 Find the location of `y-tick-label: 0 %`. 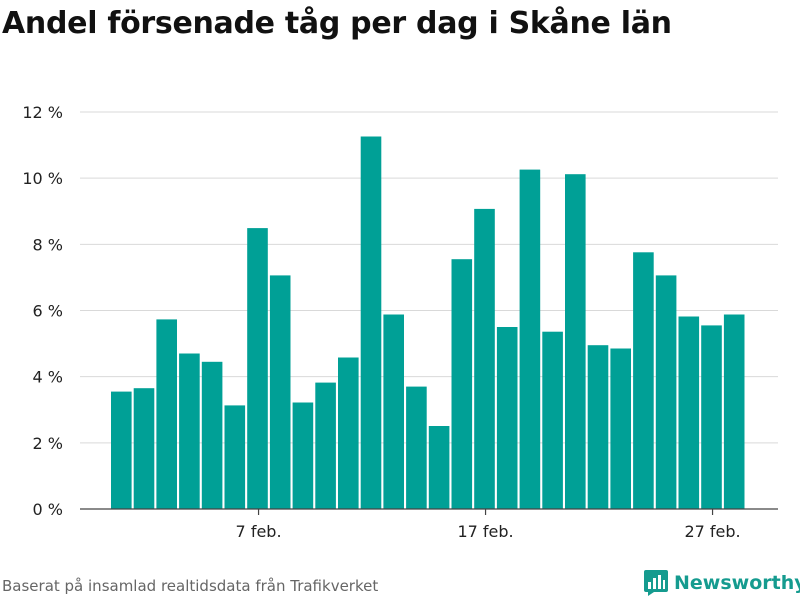

y-tick-label: 0 % is located at coordinates (48, 509).